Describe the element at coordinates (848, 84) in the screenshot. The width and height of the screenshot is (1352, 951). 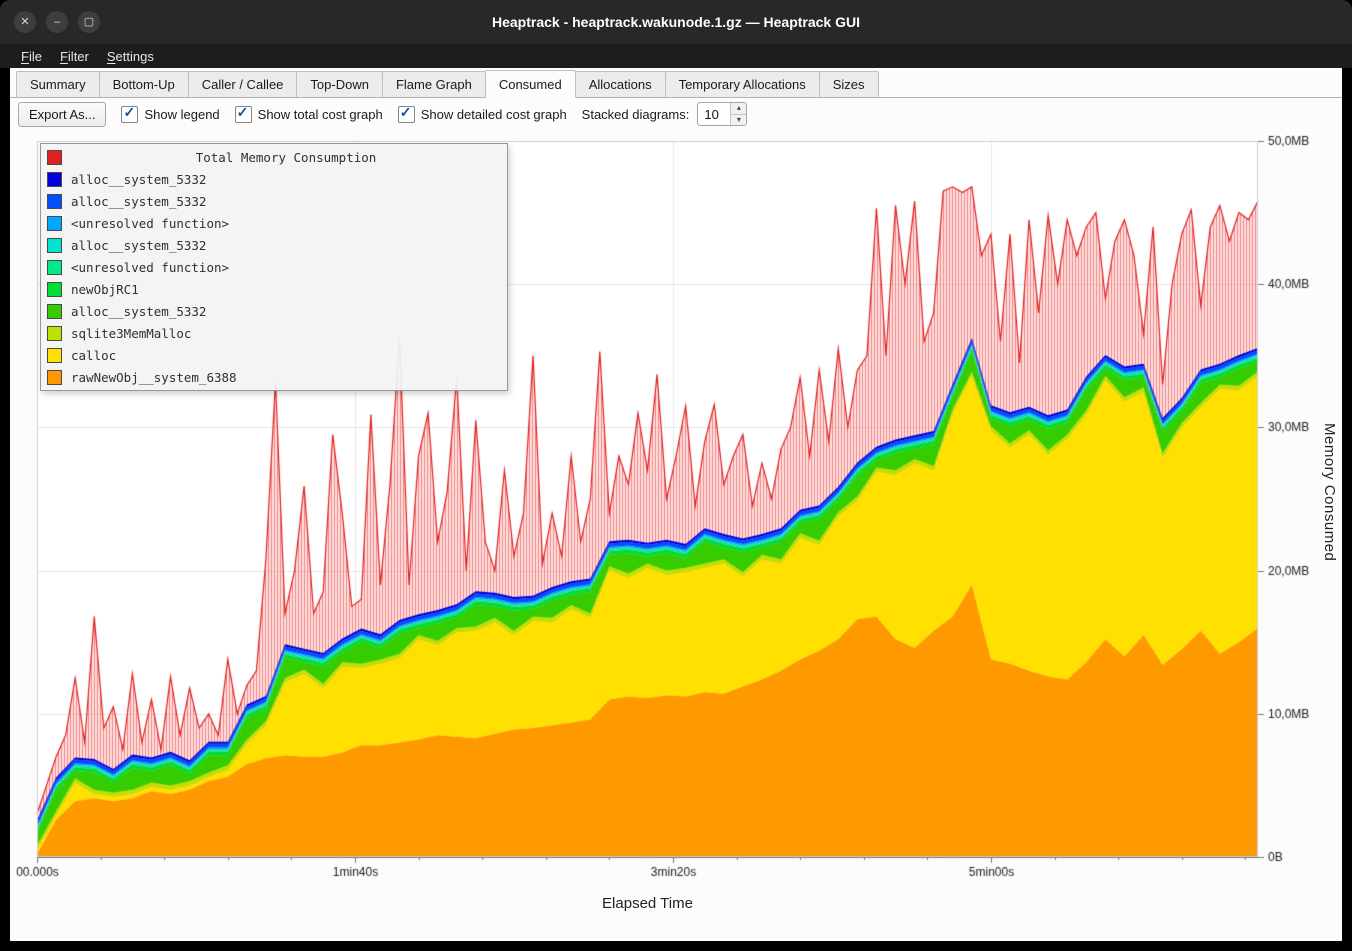
I see `tab-sizes: Sizes` at that location.